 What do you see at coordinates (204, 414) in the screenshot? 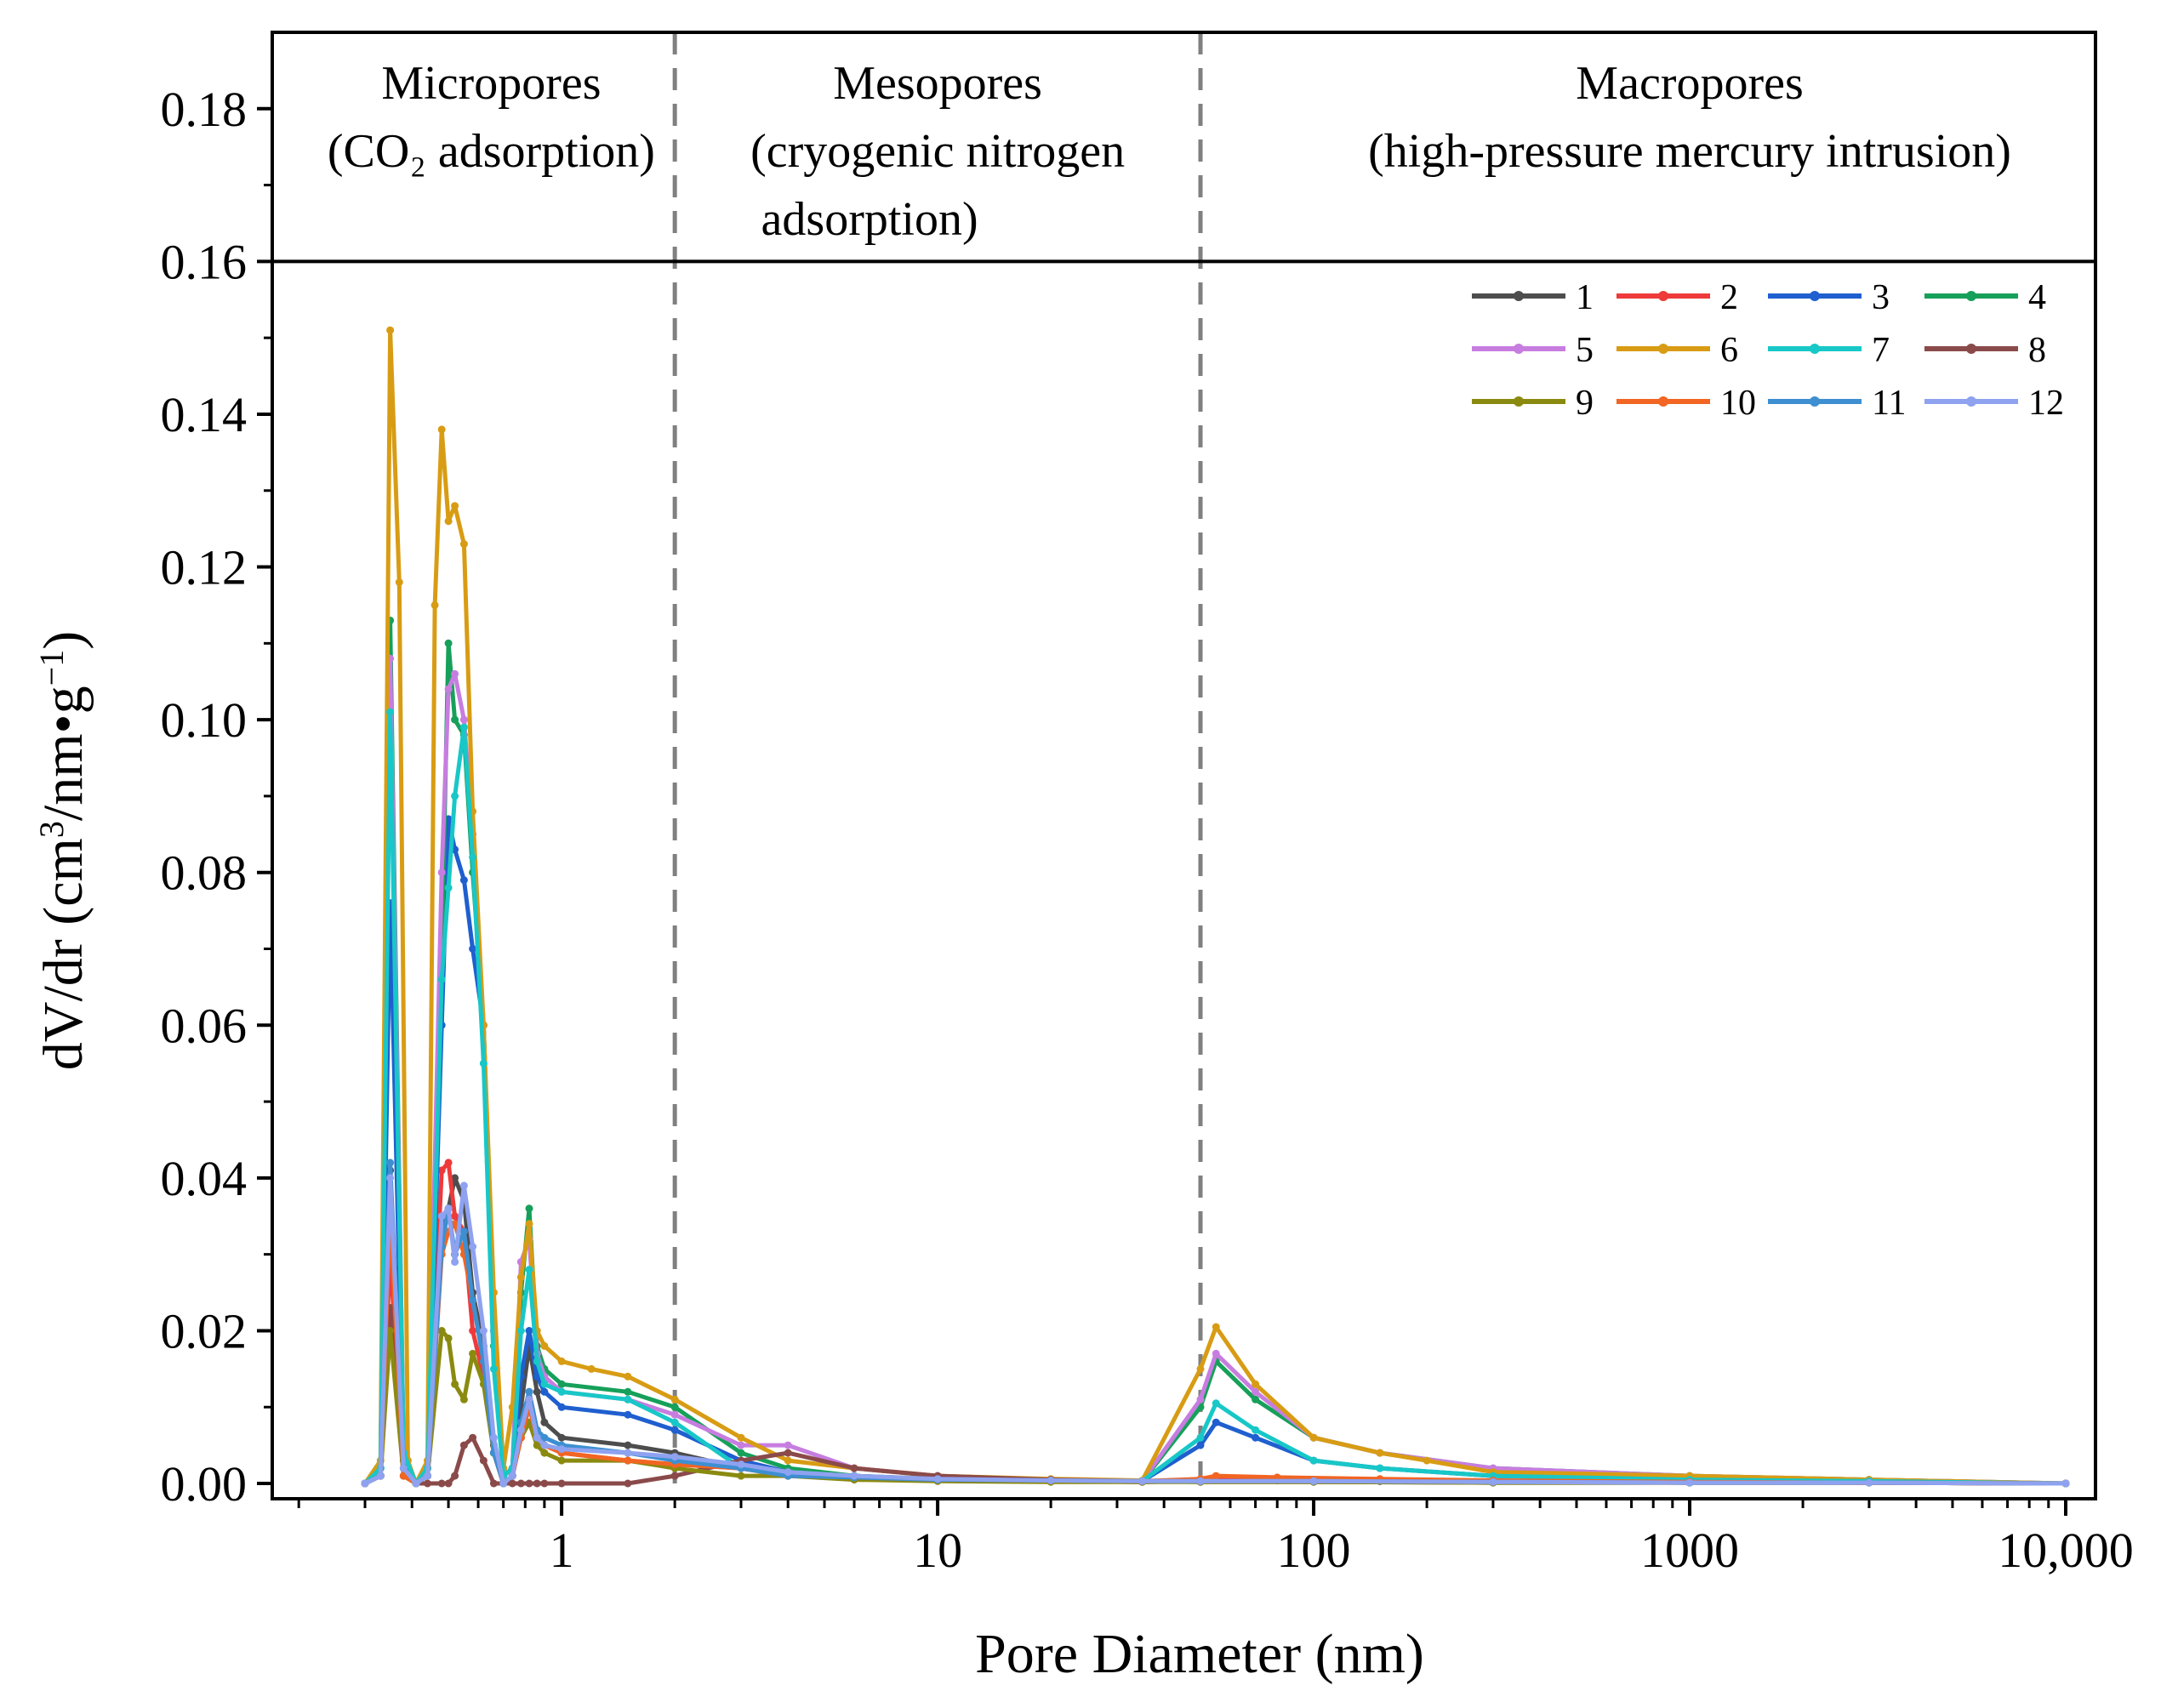
I see `y-tick-label: 0.14` at bounding box center [204, 414].